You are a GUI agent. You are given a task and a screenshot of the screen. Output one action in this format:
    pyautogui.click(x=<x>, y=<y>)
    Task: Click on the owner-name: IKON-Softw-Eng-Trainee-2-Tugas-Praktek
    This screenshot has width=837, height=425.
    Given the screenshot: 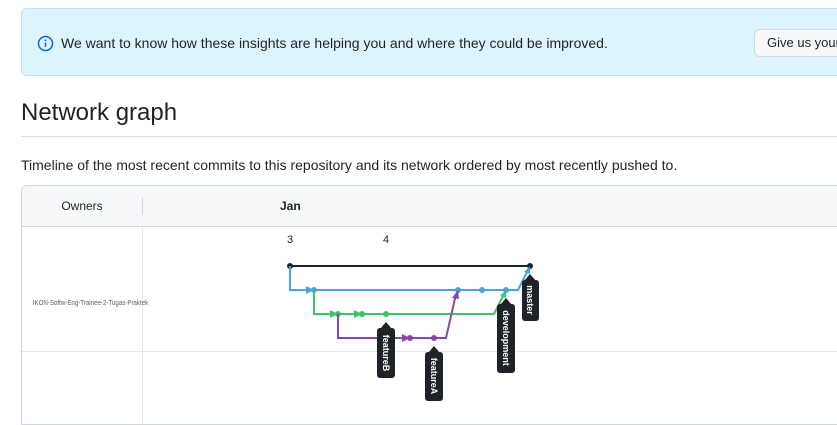 What is the action you would take?
    pyautogui.click(x=90, y=302)
    